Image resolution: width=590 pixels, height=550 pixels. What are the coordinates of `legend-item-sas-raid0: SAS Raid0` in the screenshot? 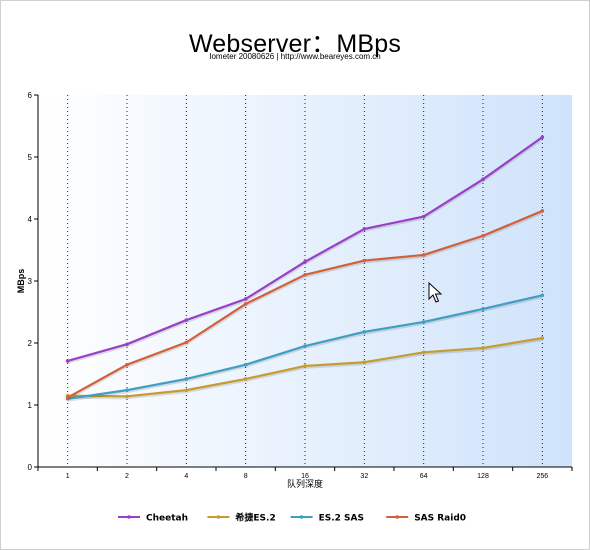 It's located at (426, 519).